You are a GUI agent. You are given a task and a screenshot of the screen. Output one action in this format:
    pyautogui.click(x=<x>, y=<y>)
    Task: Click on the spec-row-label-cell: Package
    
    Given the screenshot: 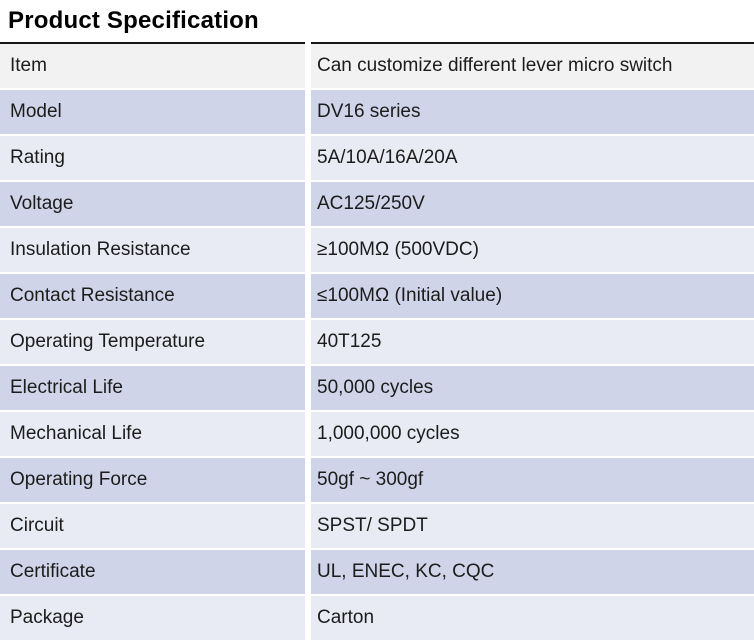 What is the action you would take?
    pyautogui.click(x=152, y=618)
    